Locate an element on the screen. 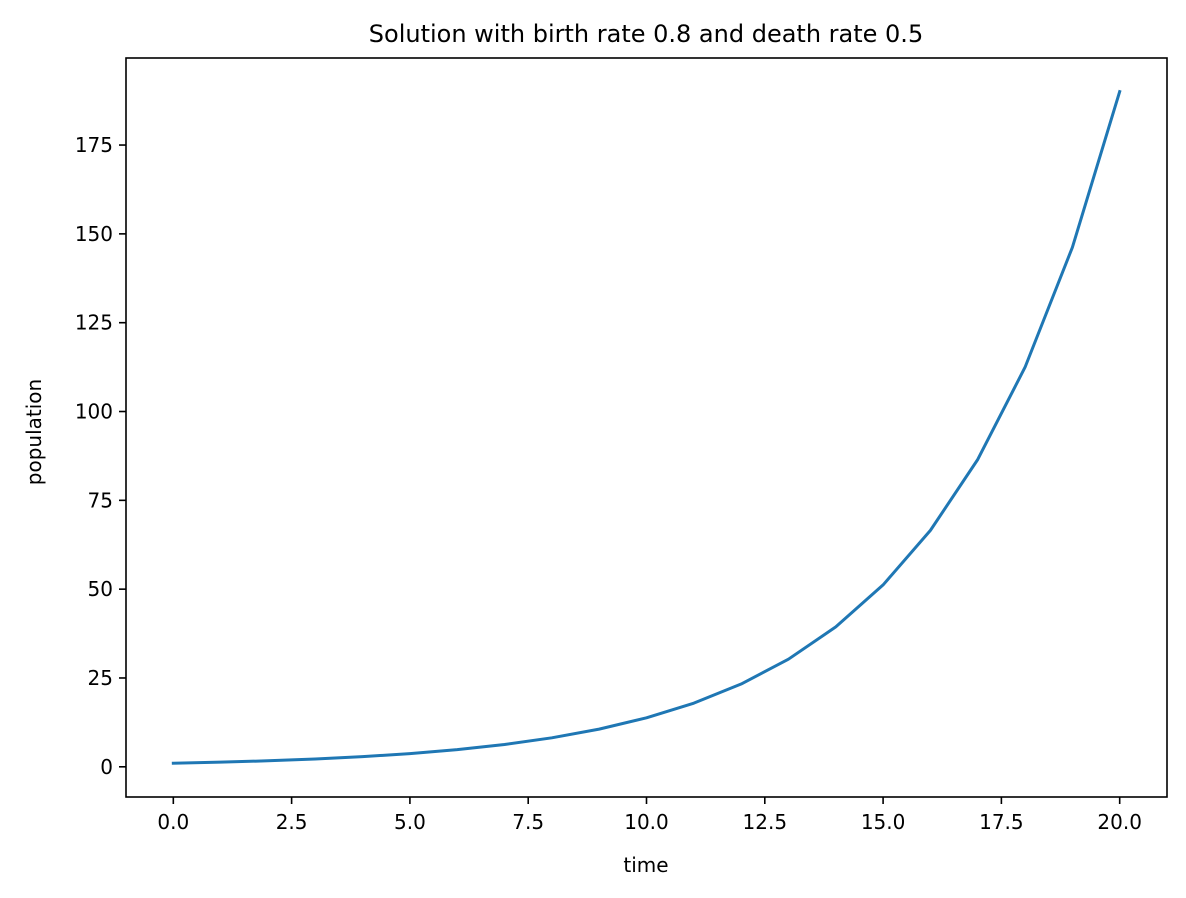 This screenshot has width=1186, height=898. y-tick-label: 125 is located at coordinates (94, 323).